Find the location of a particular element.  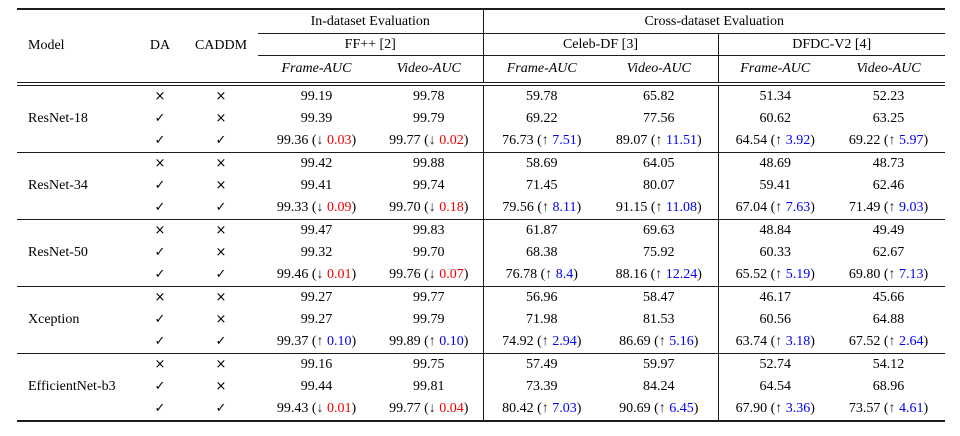

cell-value: 80.42 (↑ 7.03) is located at coordinates (541, 409).